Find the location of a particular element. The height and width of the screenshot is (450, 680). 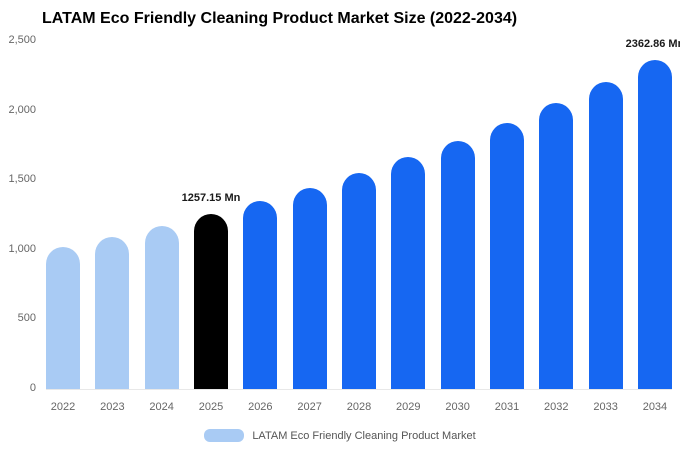

bar-slot: 2362.86 Mn 2034 is located at coordinates (653, 225).